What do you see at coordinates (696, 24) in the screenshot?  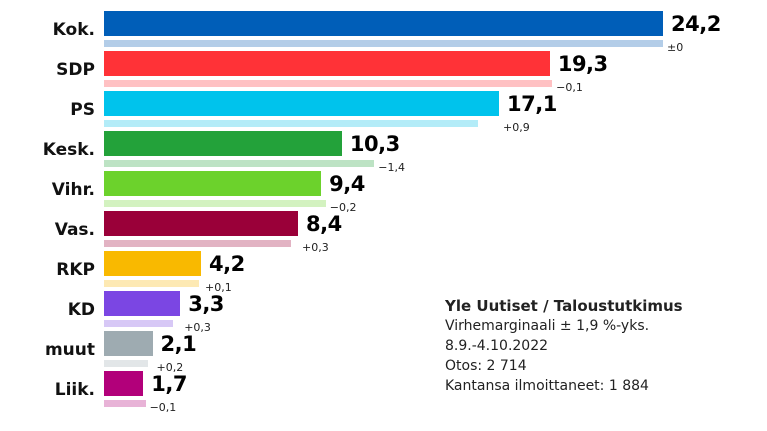 I see `value-label: 24,2` at bounding box center [696, 24].